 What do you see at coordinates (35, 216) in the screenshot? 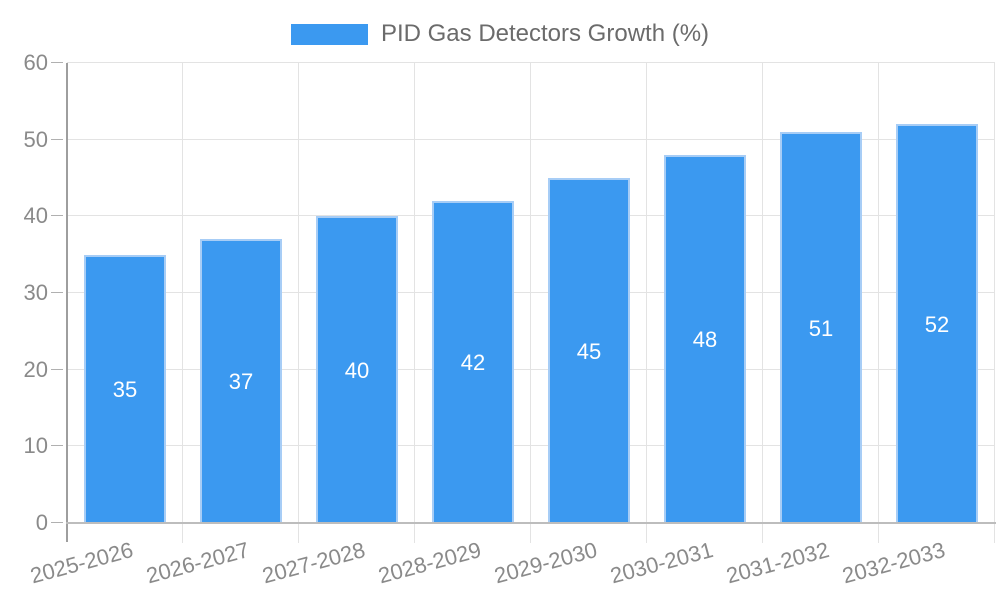
I see `y-tick-label: 40` at bounding box center [35, 216].